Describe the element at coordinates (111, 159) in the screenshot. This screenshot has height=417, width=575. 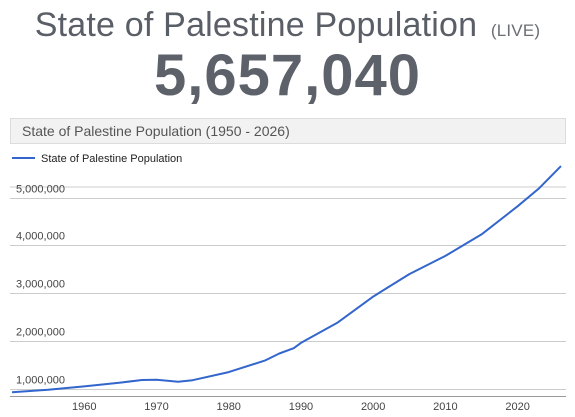
I see `legend-label: State of Palestine Population` at that location.